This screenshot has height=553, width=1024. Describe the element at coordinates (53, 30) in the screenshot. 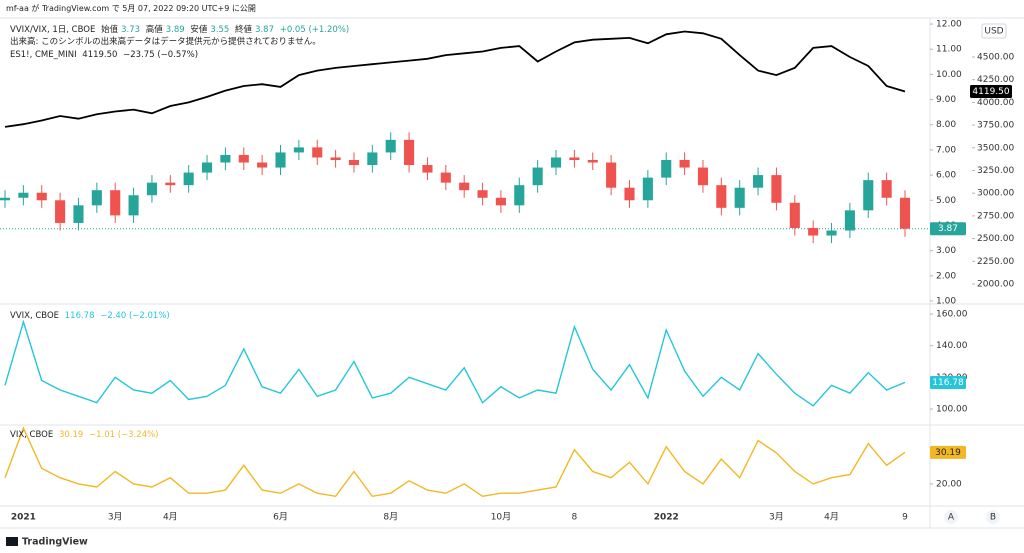

I see `series-title: VVIX/VIX, 1日, CBOE` at that location.